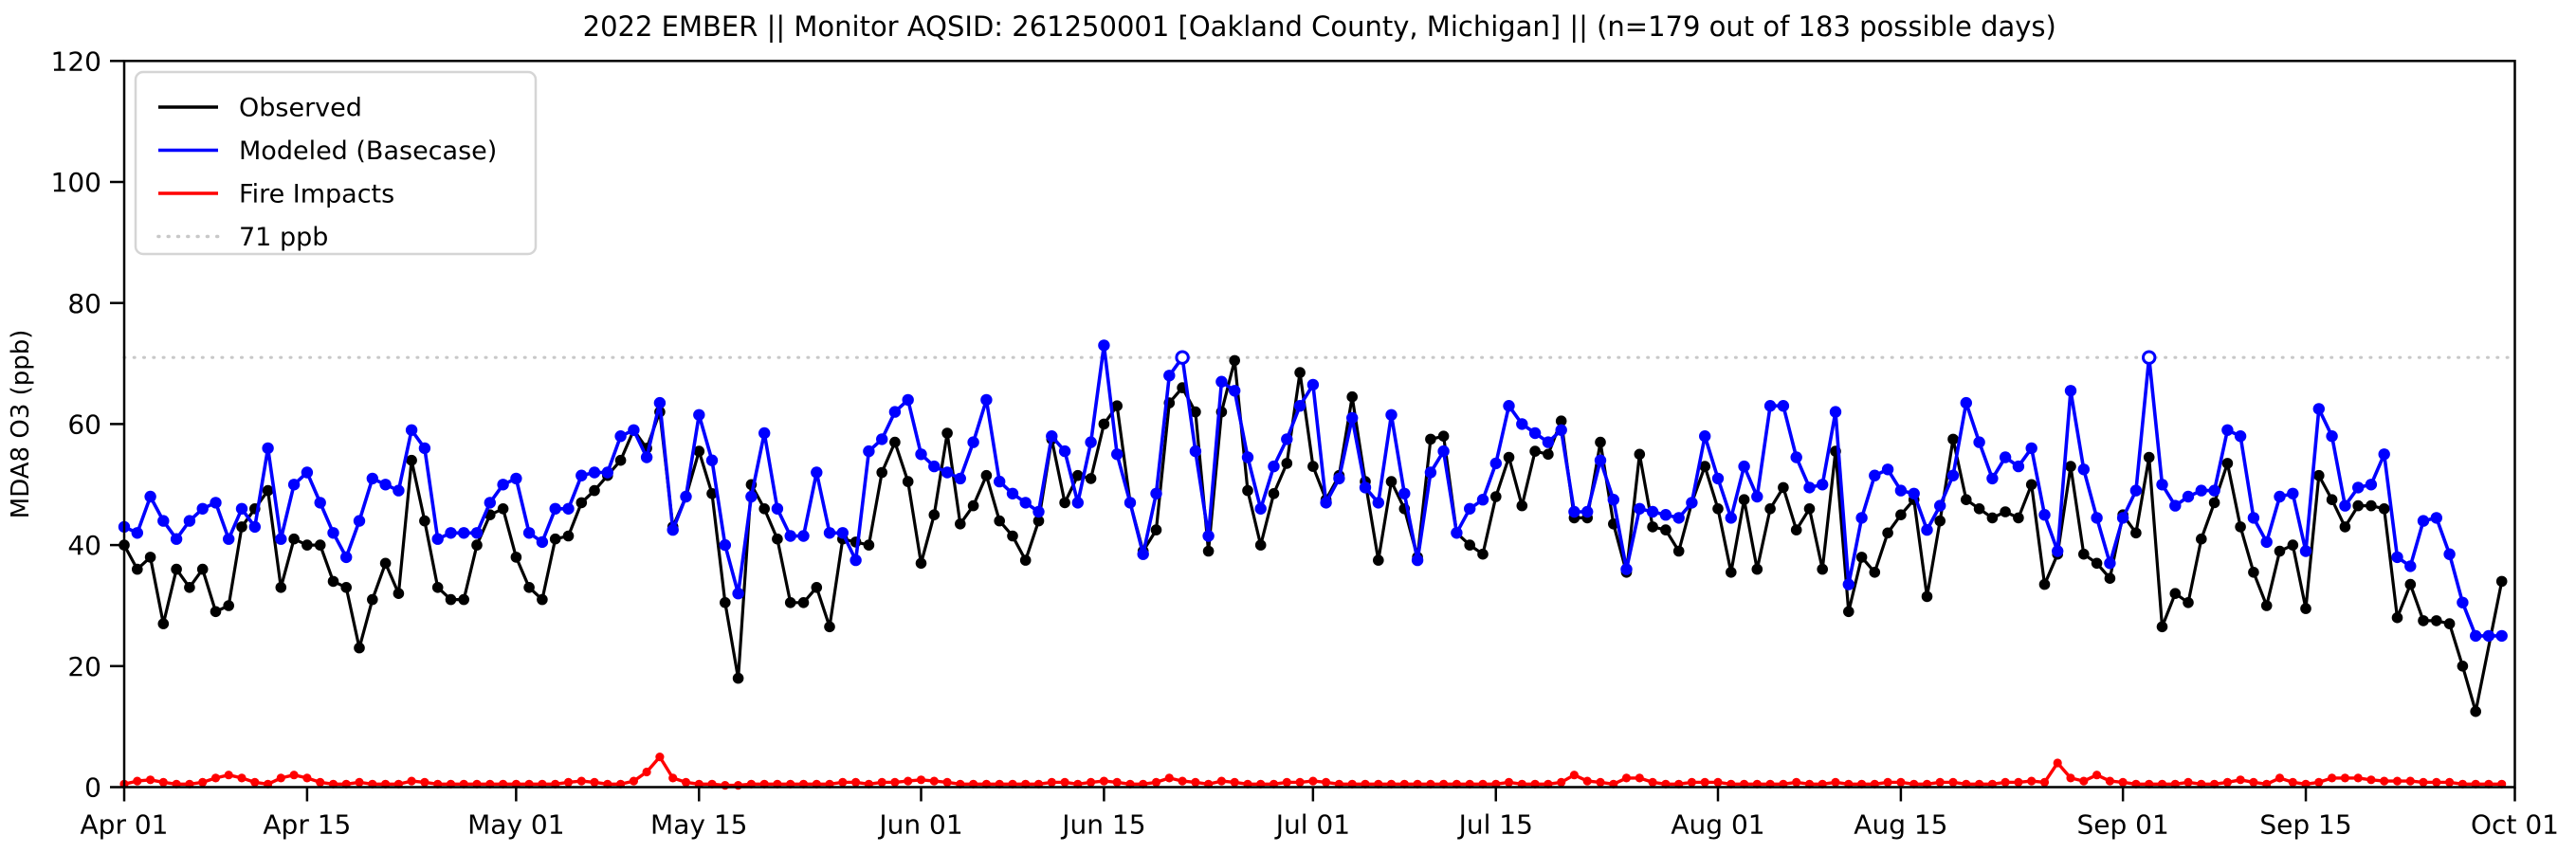  Describe the element at coordinates (316, 194) in the screenshot. I see `legend-label: Fire Impacts` at that location.